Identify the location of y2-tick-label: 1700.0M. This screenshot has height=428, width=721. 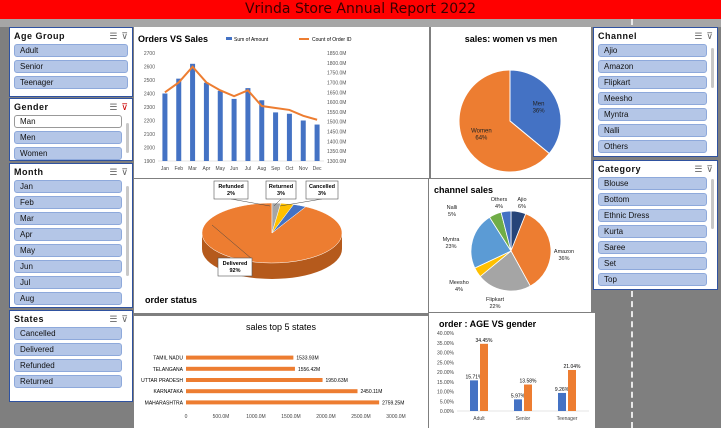
(336, 83).